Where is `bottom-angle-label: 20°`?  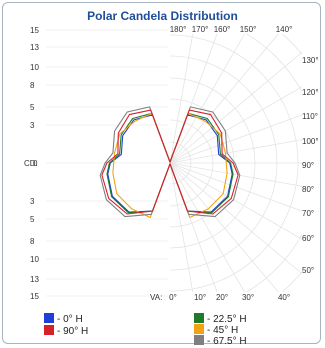 bottom-angle-label: 20° is located at coordinates (222, 297).